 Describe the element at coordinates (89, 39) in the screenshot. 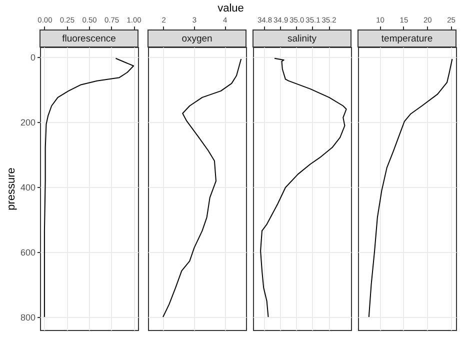

I see `chart-title: fluorescence` at that location.